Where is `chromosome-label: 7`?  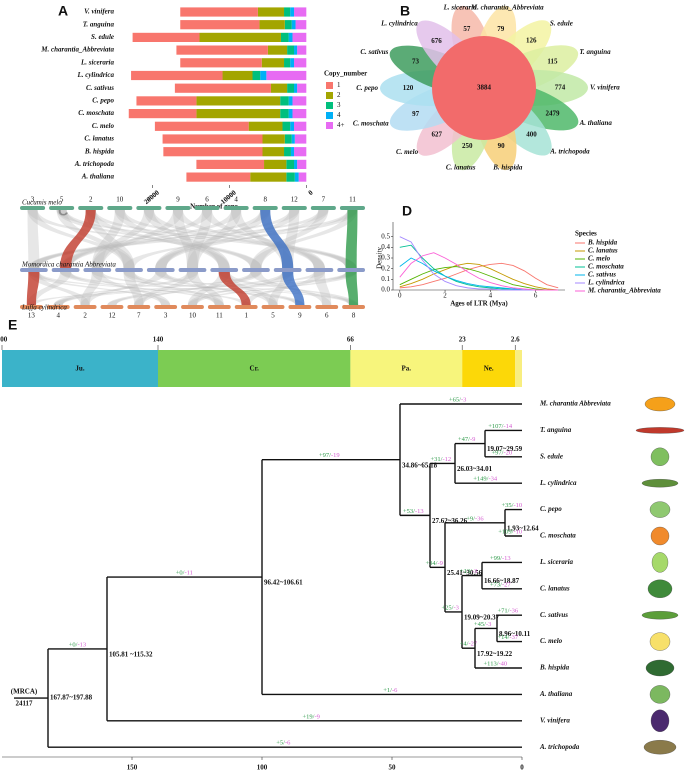
chromosome-label: 7 is located at coordinates (324, 200).